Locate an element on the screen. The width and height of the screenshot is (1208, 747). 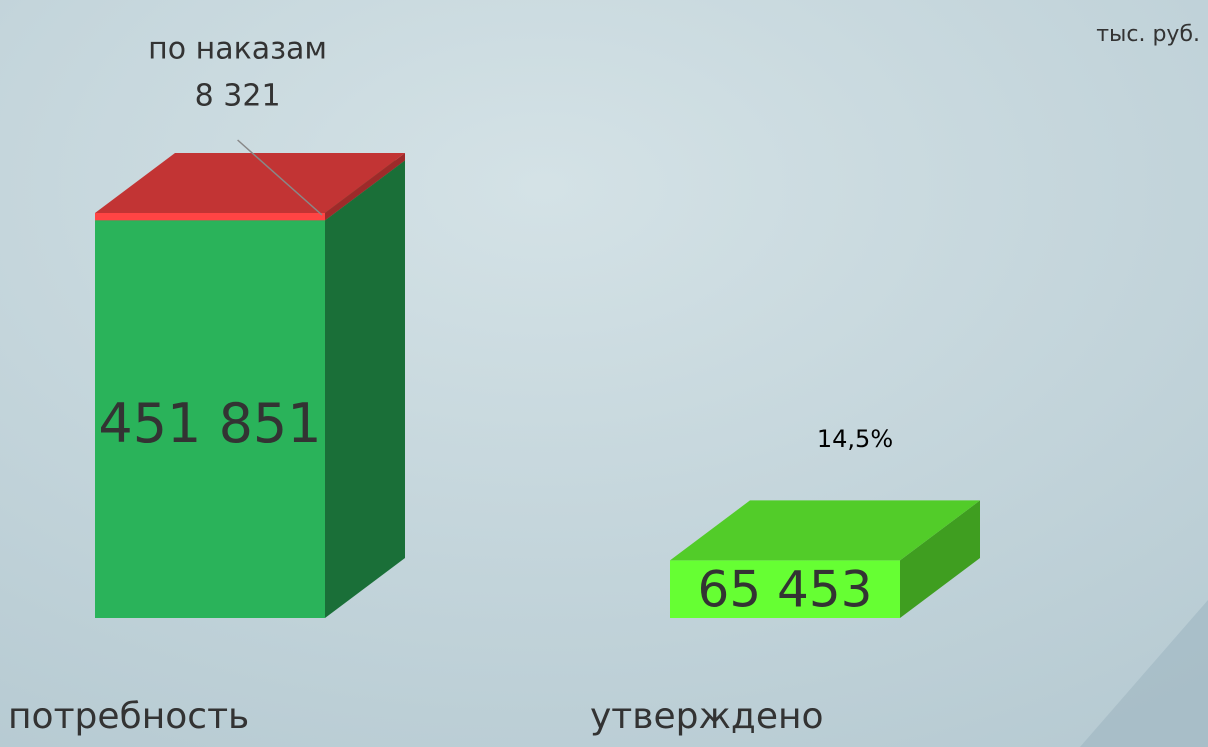
value-label: 451 851 is located at coordinates (209, 423).